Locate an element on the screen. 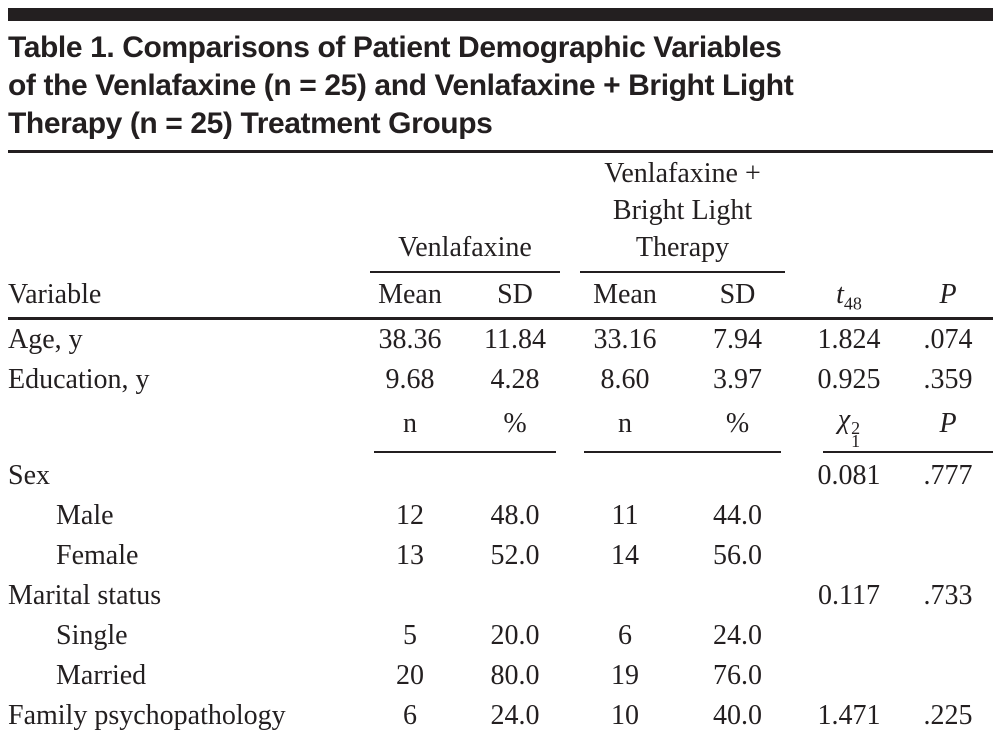  col-header-t48: t48 is located at coordinates (849, 296).